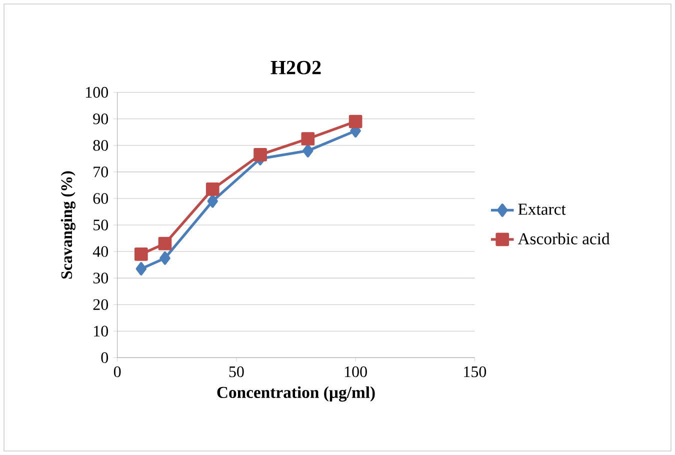 This screenshot has width=675, height=455. I want to click on chart-title: H2O2, so click(295, 67).